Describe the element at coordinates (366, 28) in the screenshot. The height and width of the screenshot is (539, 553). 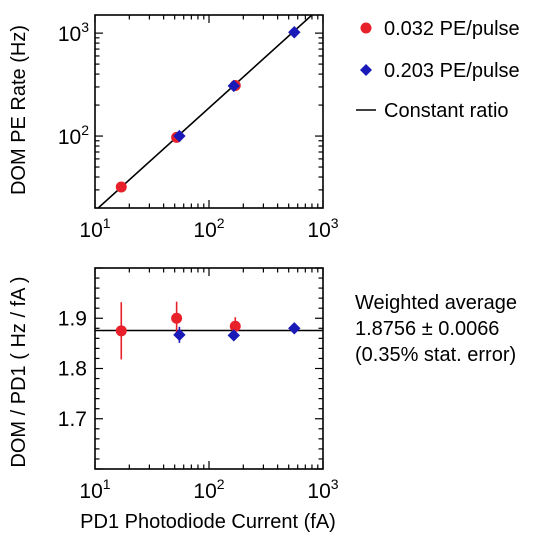
I see `legend-marker-circle` at that location.